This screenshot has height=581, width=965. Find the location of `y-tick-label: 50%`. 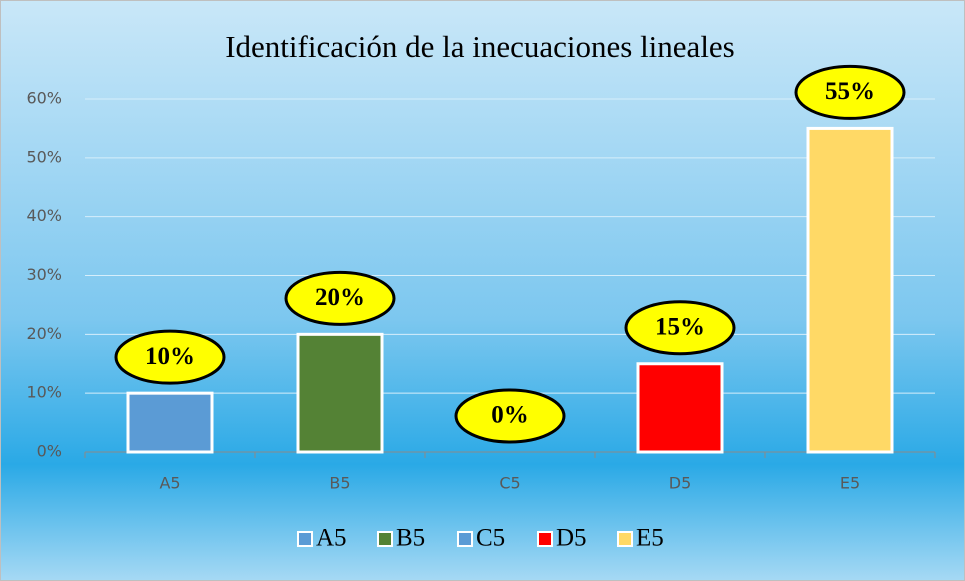

y-tick-label: 50% is located at coordinates (44, 156).